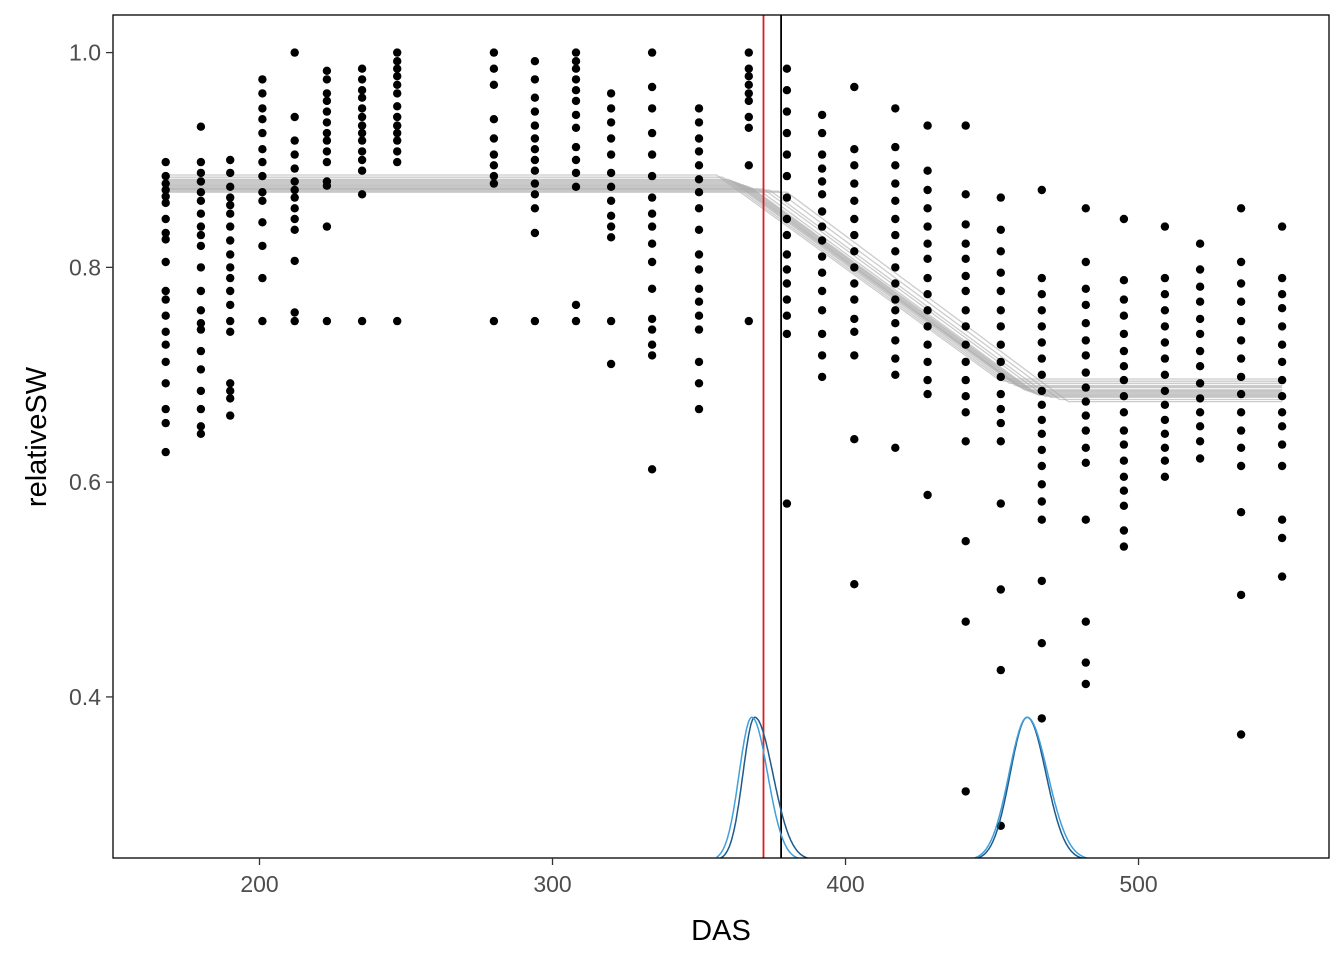 The height and width of the screenshot is (960, 1344). What do you see at coordinates (552, 884) in the screenshot?
I see `x-tick-label: 300` at bounding box center [552, 884].